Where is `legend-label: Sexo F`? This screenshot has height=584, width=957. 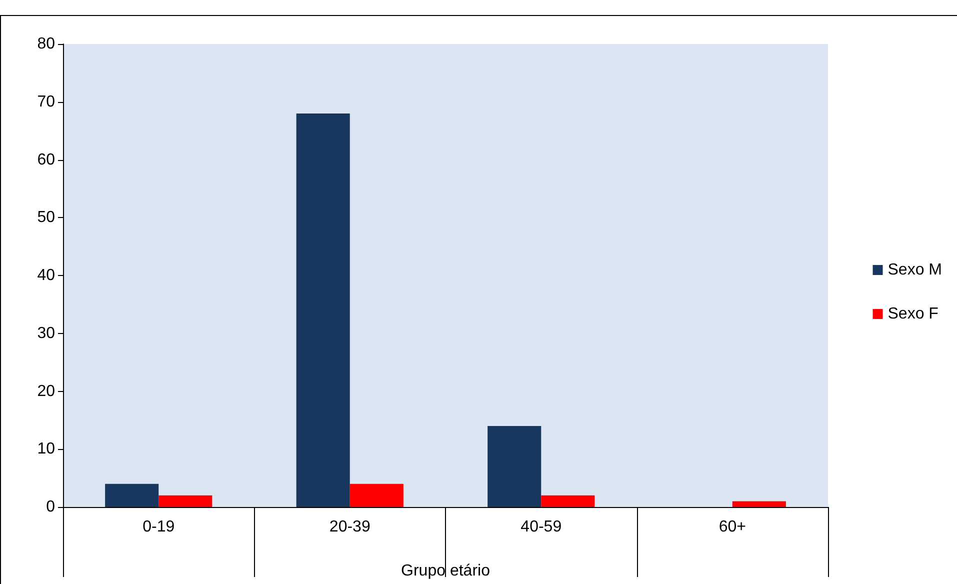
legend-label: Sexo F is located at coordinates (913, 314).